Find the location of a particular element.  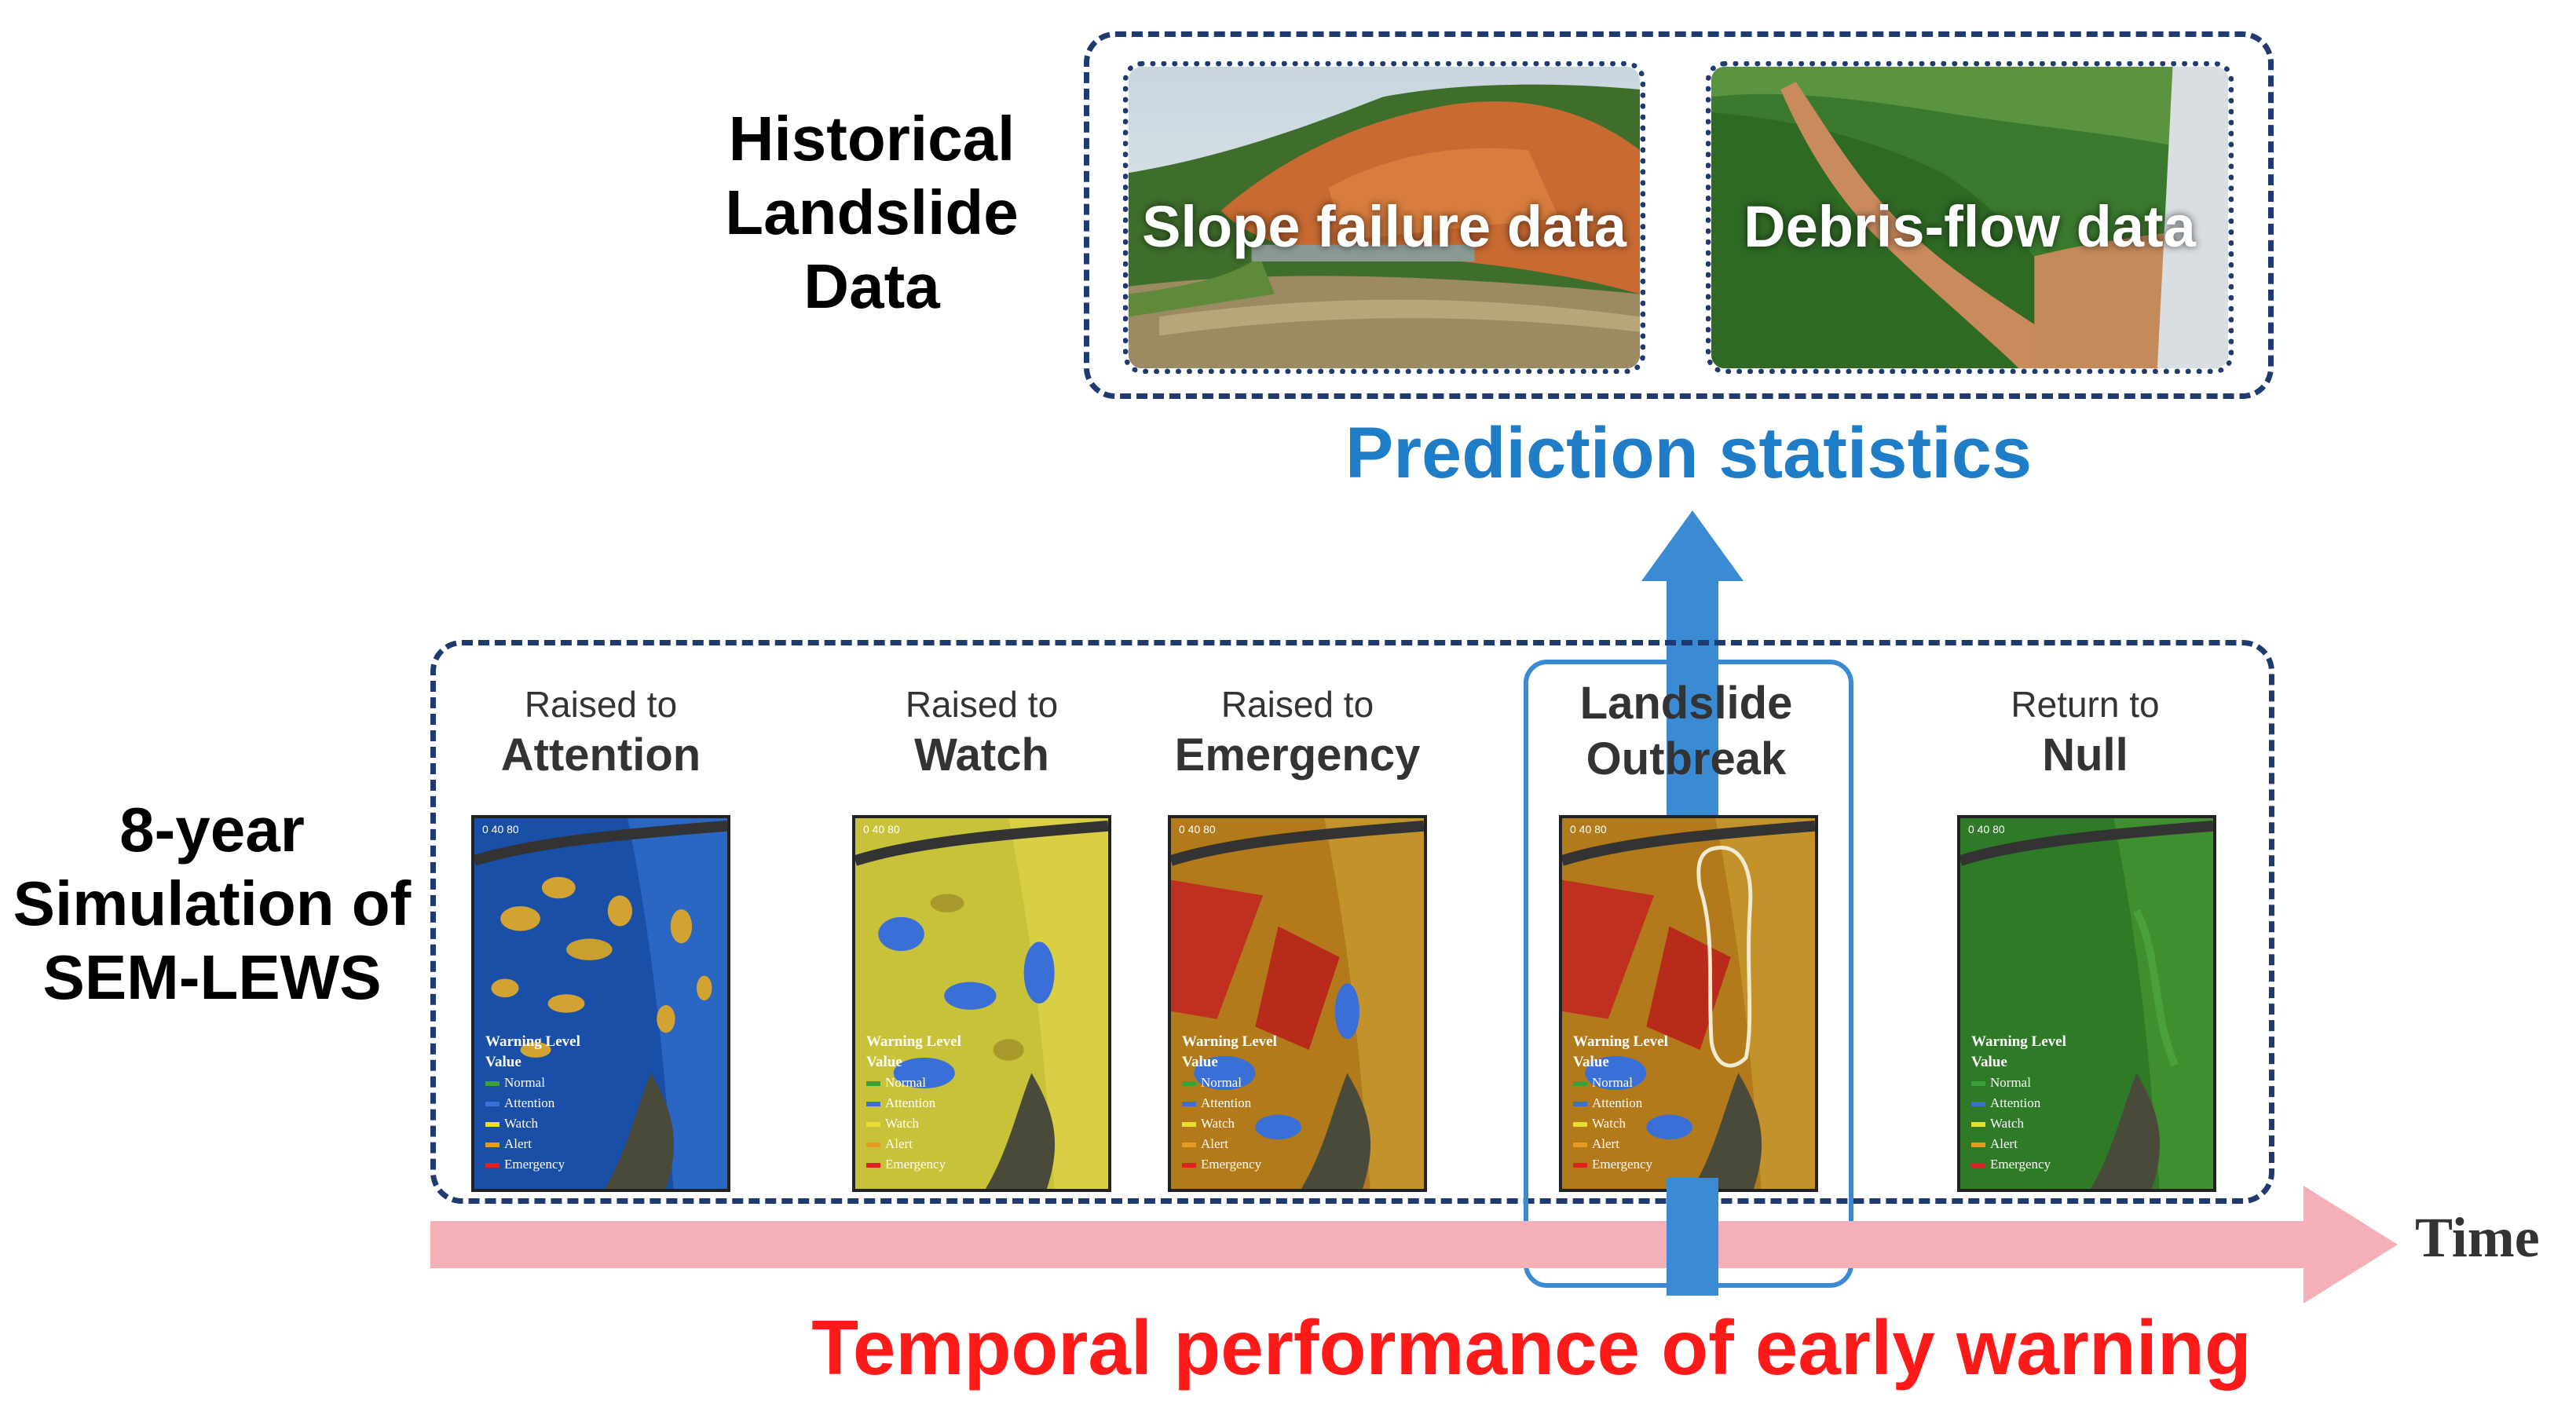

stage-line1: Landslide is located at coordinates (1686, 703).